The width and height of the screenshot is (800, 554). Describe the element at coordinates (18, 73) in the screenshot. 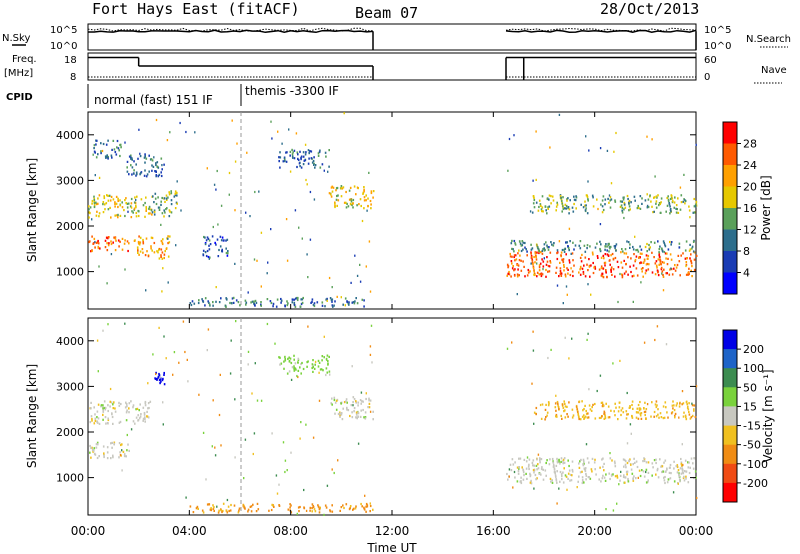

I see `freq-unit: [MHz]` at that location.